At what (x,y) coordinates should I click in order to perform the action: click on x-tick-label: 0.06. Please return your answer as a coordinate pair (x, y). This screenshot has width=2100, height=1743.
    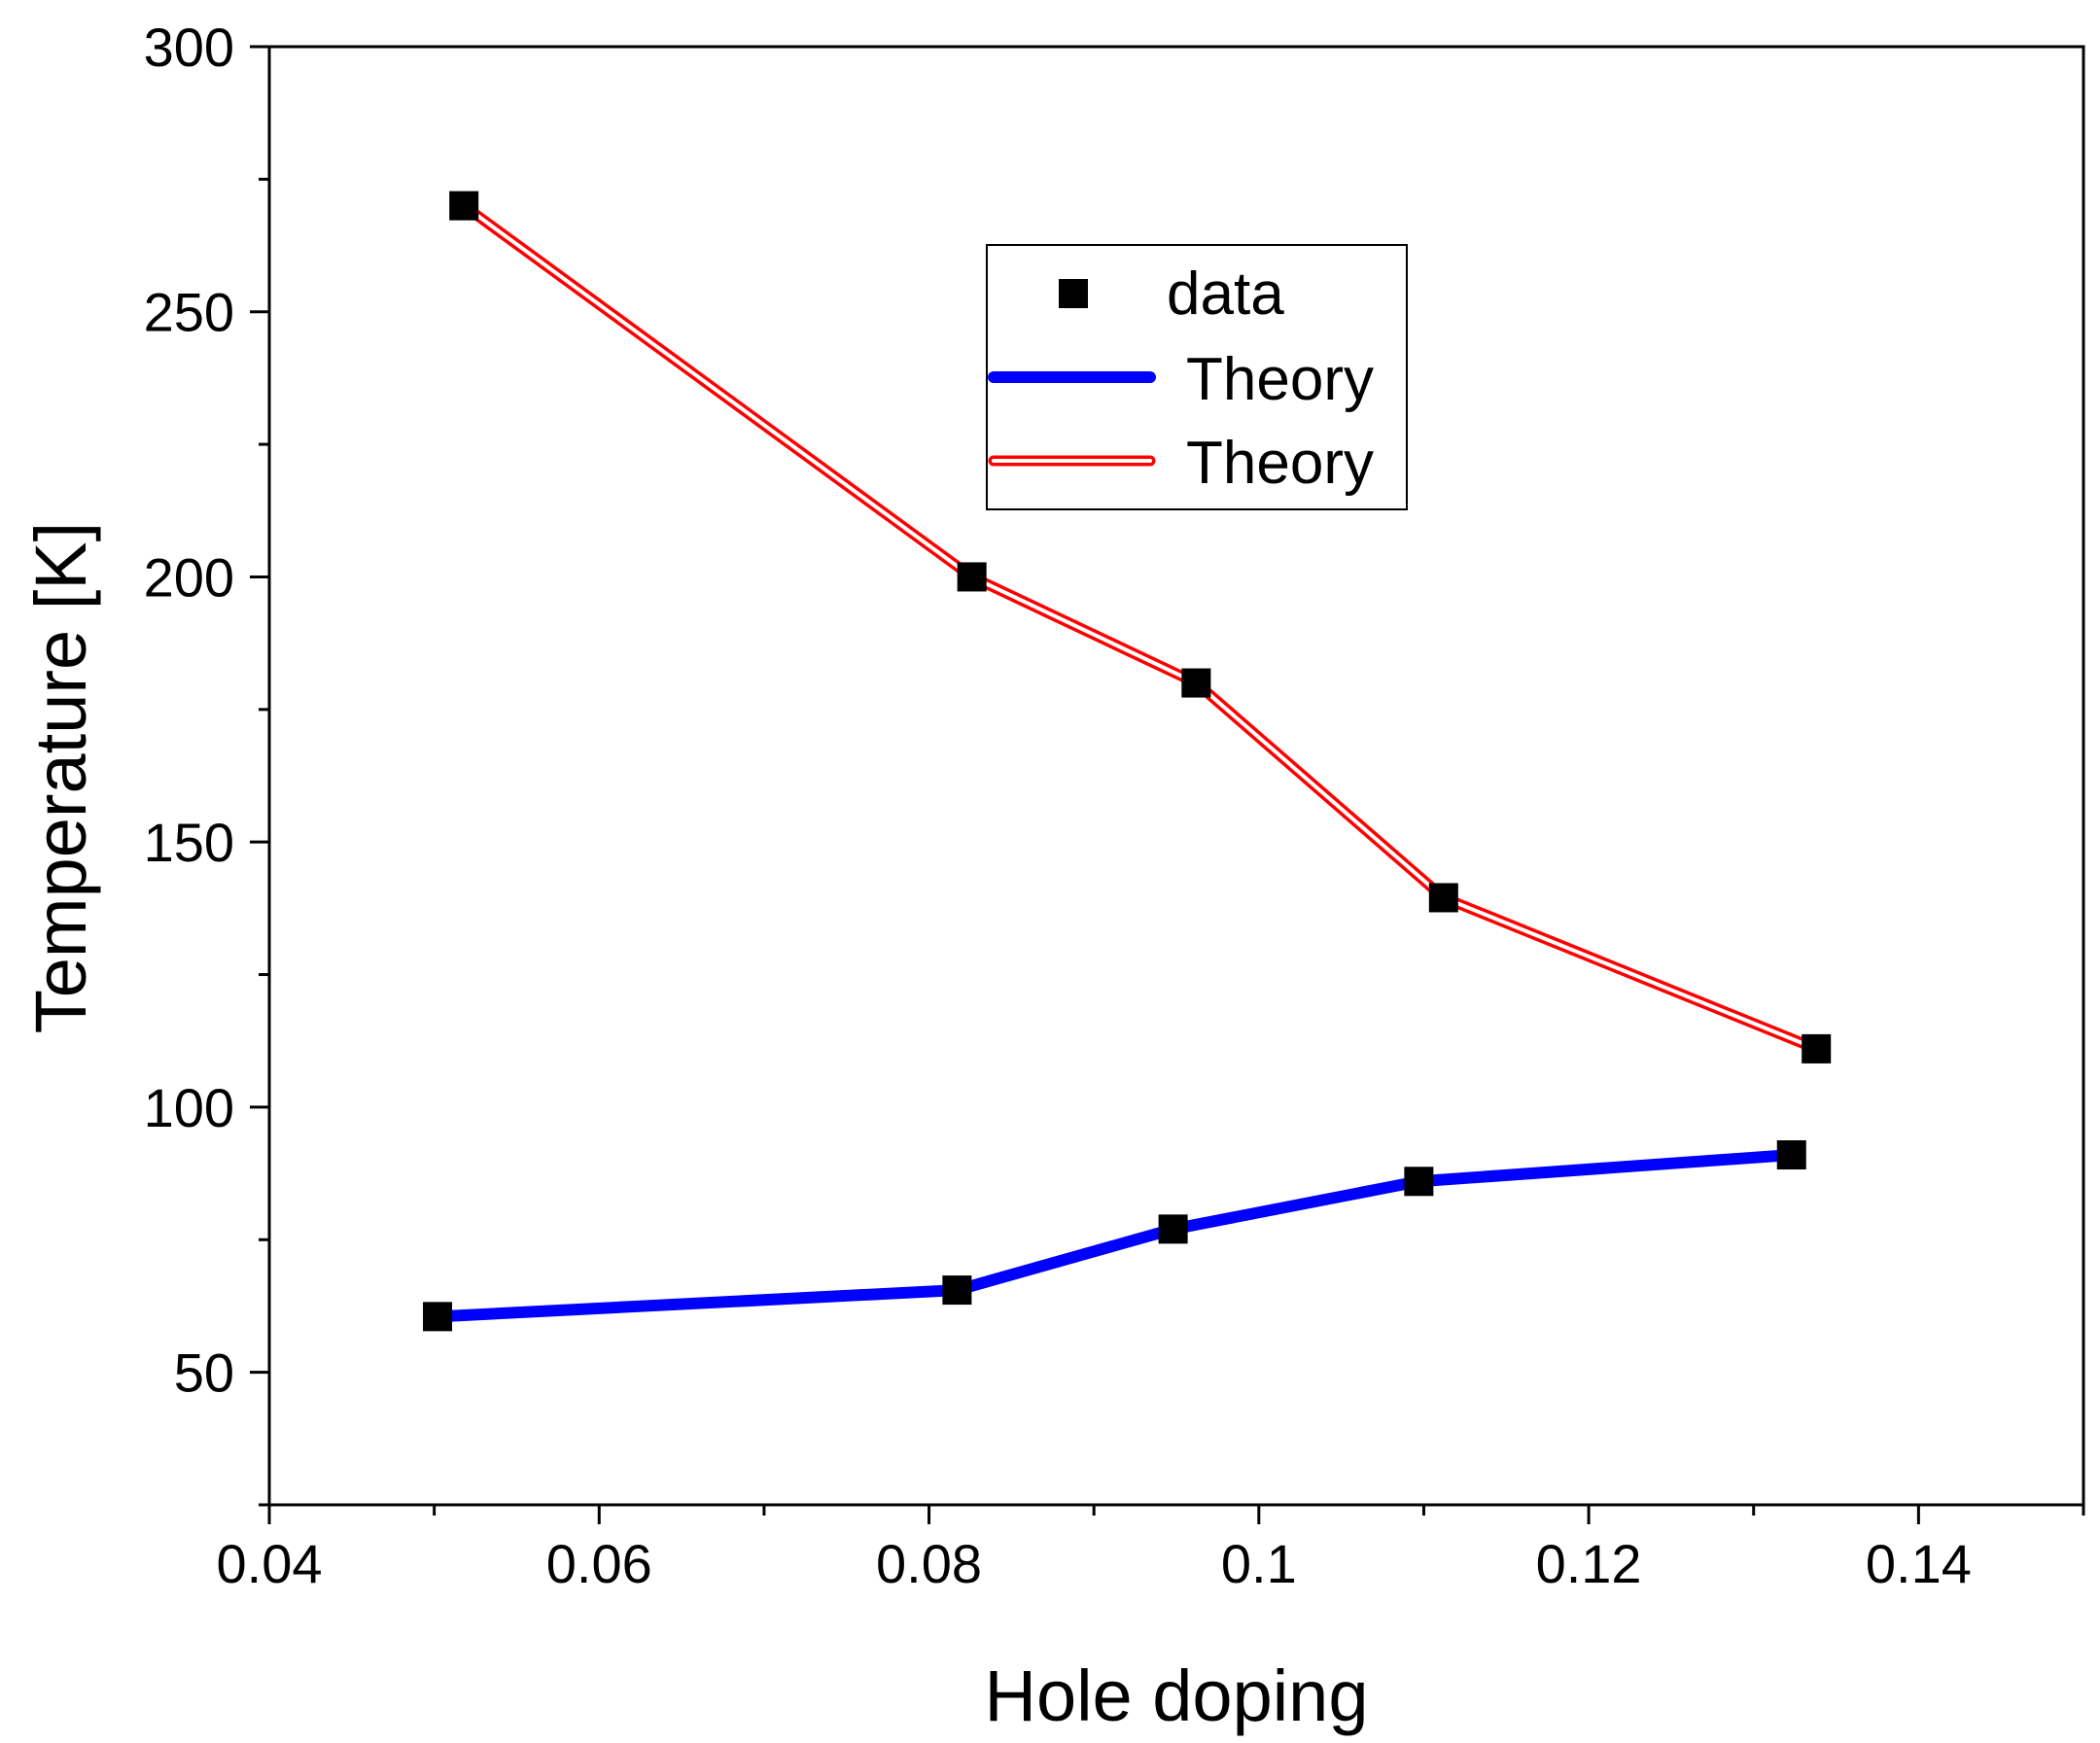
    Looking at the image, I should click on (599, 1563).